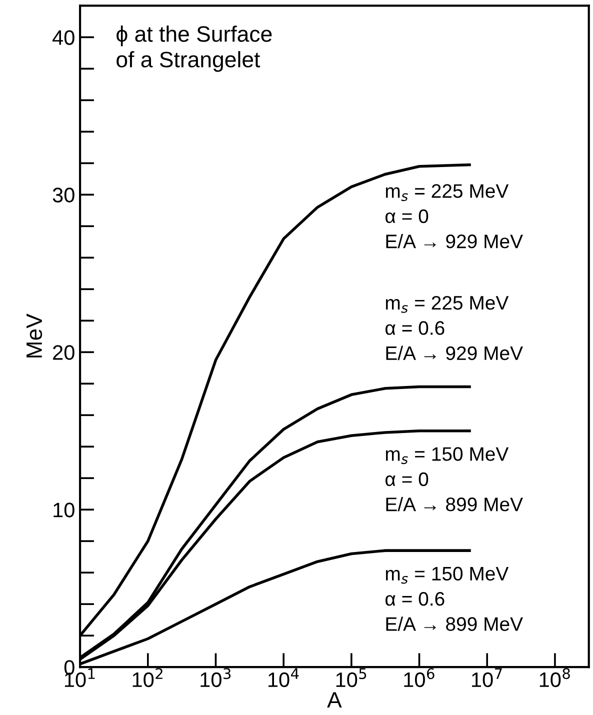  What do you see at coordinates (555, 678) in the screenshot?
I see `x-tick-label: 10$^{8}$` at bounding box center [555, 678].